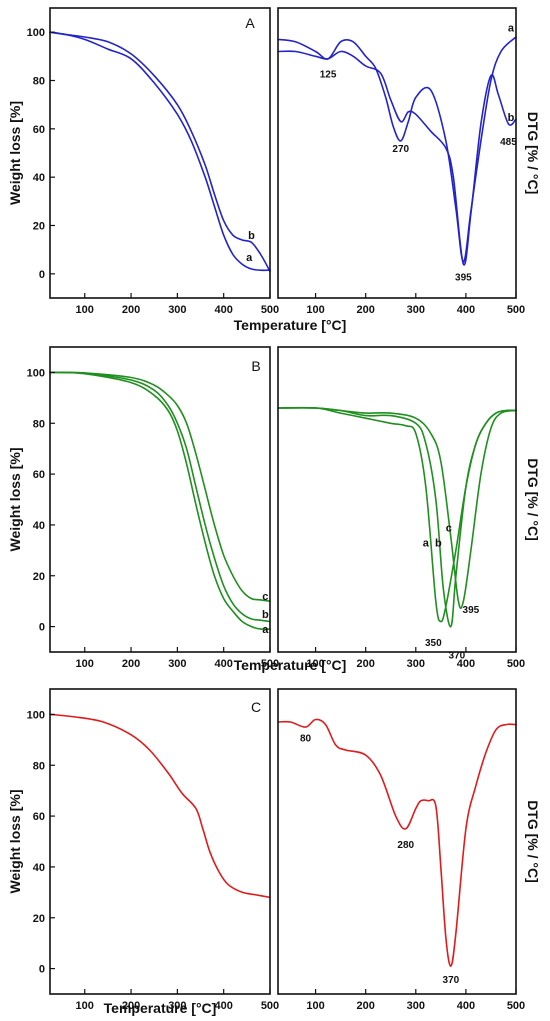 The width and height of the screenshot is (550, 1021). Describe the element at coordinates (511, 118) in the screenshot. I see `curve-label-a-dtg: b` at that location.